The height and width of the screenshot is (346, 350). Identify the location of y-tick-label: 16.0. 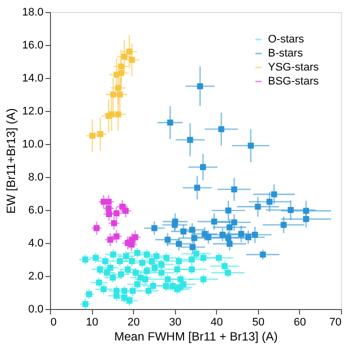
(33, 46).